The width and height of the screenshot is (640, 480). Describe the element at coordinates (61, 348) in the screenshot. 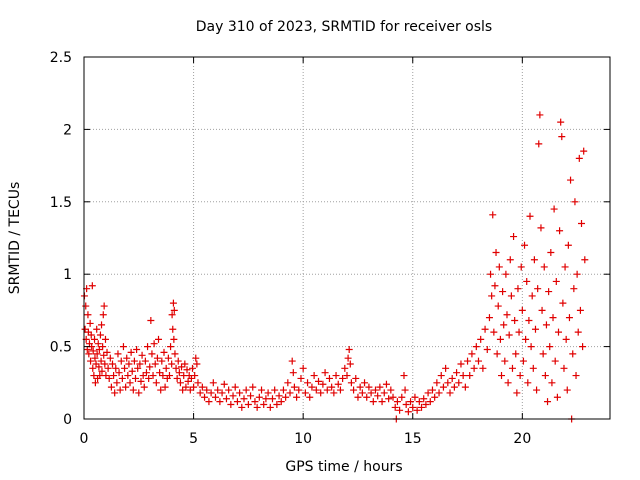

I see `y-tick-label: 0.5` at that location.